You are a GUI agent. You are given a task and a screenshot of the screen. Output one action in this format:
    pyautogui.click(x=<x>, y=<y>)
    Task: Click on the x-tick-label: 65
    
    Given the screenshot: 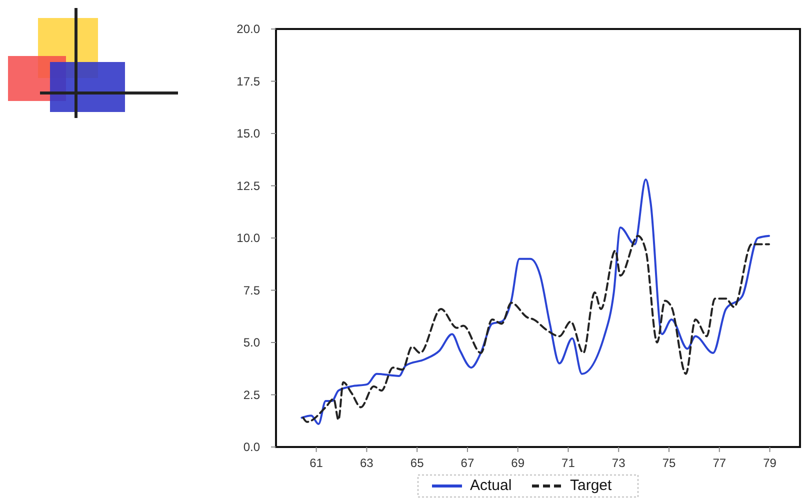 What is the action you would take?
    pyautogui.click(x=417, y=463)
    